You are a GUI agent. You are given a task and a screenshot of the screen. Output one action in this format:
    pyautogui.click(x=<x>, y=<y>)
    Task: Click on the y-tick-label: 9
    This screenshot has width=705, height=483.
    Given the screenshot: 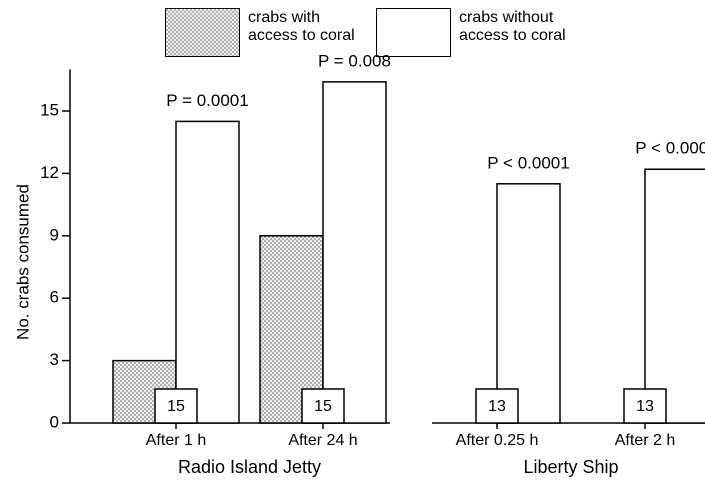 What is the action you would take?
    pyautogui.click(x=54, y=234)
    